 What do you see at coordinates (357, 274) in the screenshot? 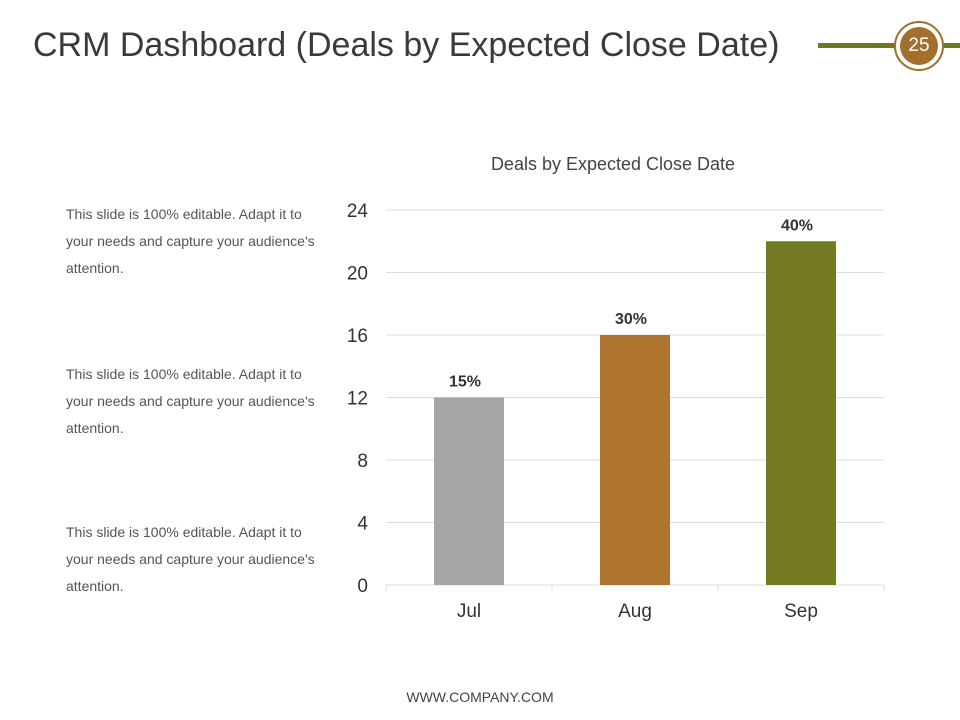
I see `y-tick-label: 20` at bounding box center [357, 274].